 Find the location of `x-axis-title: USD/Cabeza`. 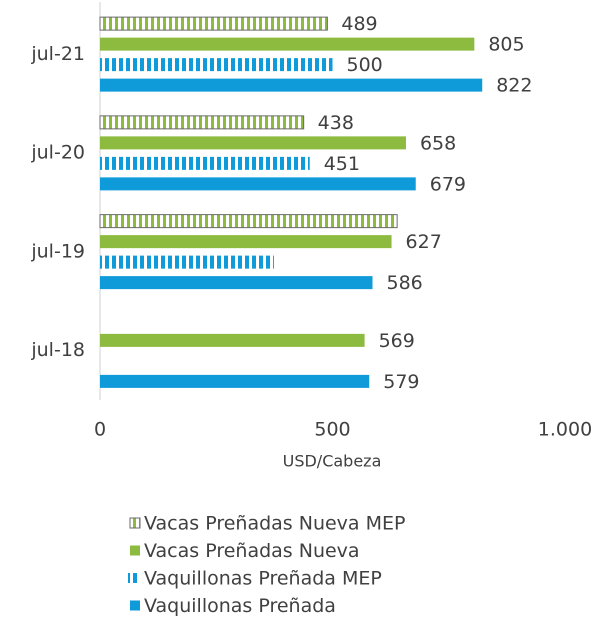

x-axis-title: USD/Cabeza is located at coordinates (332, 461).